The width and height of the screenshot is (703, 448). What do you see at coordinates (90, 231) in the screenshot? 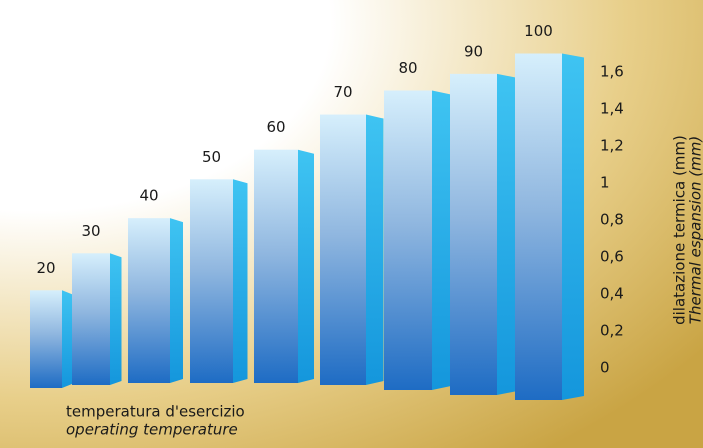
I see `category-label: 30` at bounding box center [90, 231].